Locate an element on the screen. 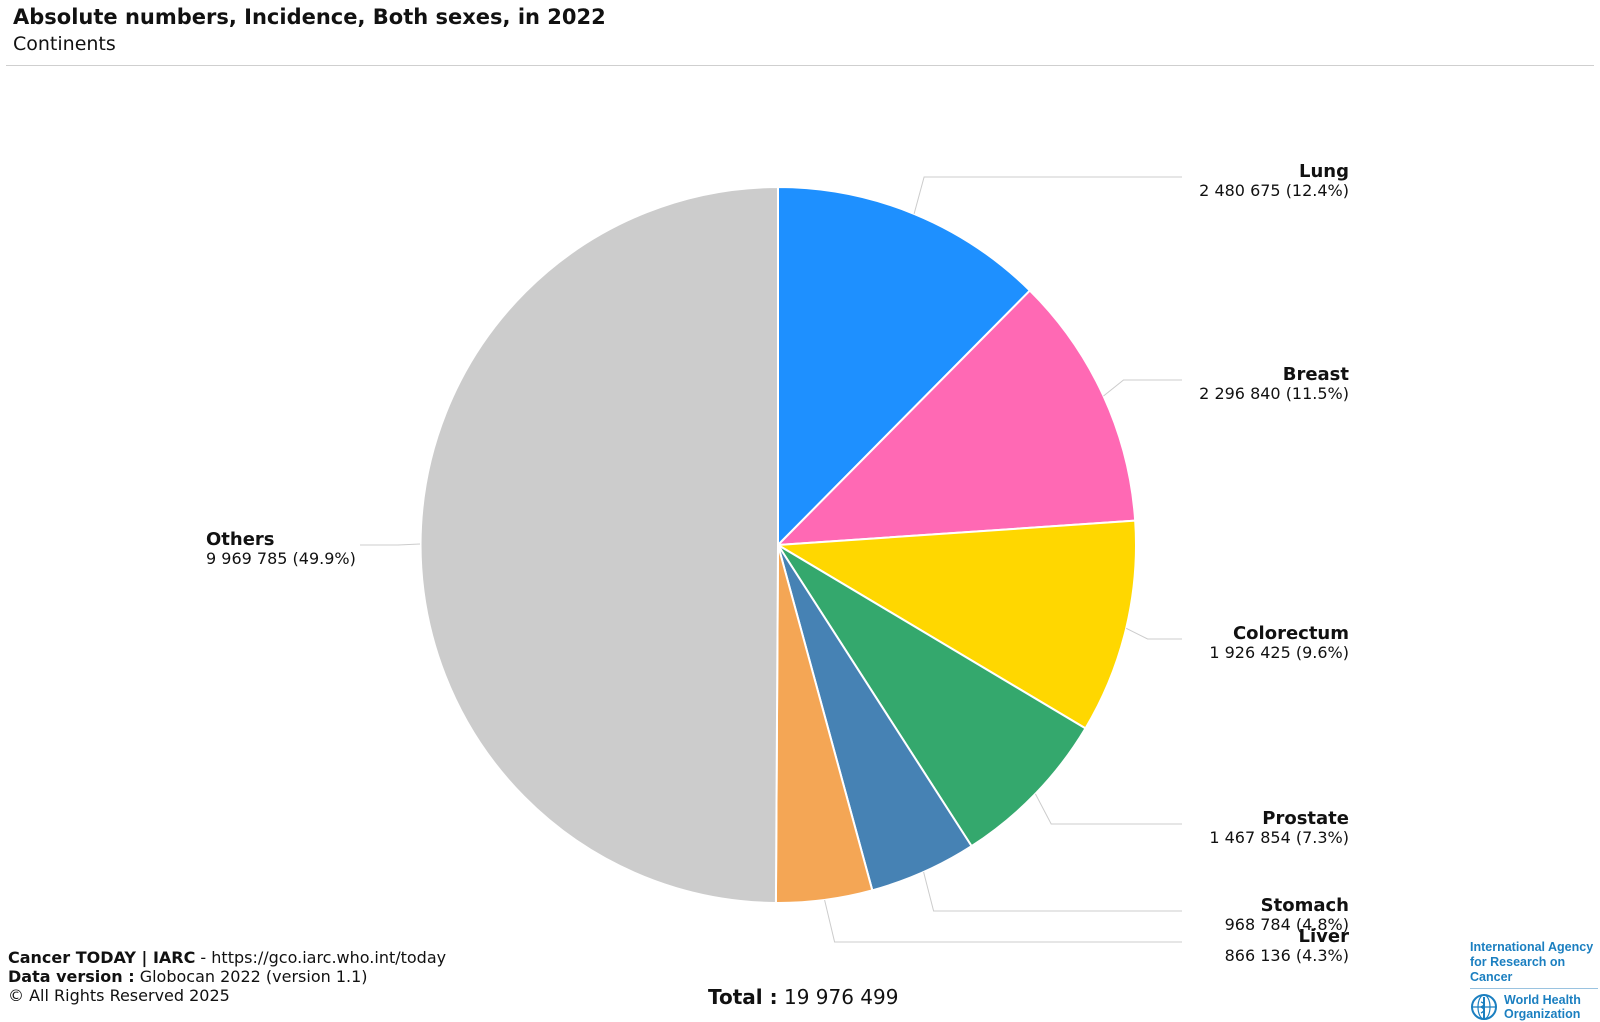  total-value: 19 976 499 is located at coordinates (841, 997).